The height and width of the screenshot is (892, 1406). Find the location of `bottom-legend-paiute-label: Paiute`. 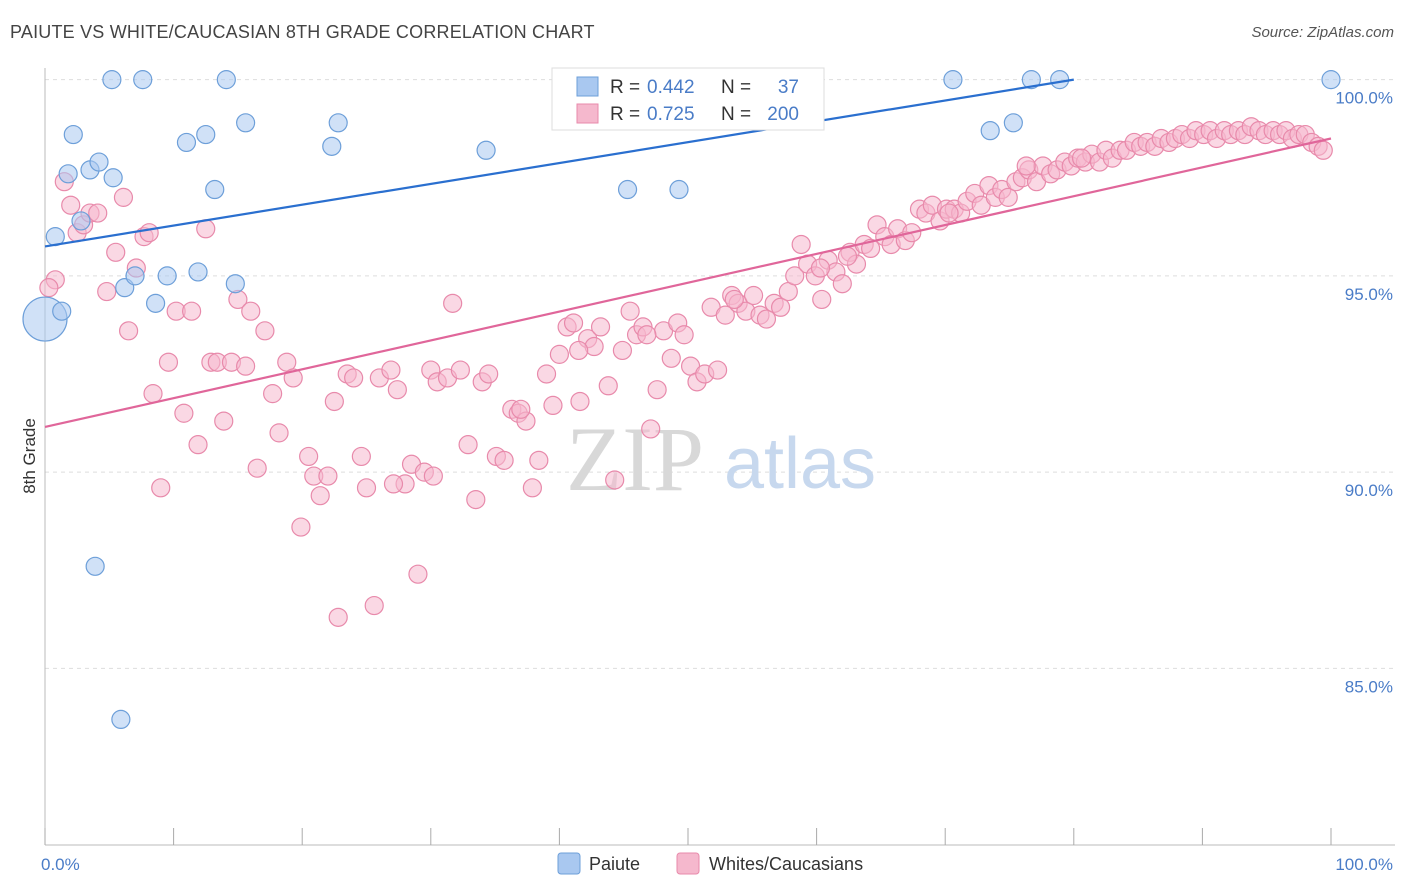

bottom-legend-paiute-label: Paiute is located at coordinates (614, 864).